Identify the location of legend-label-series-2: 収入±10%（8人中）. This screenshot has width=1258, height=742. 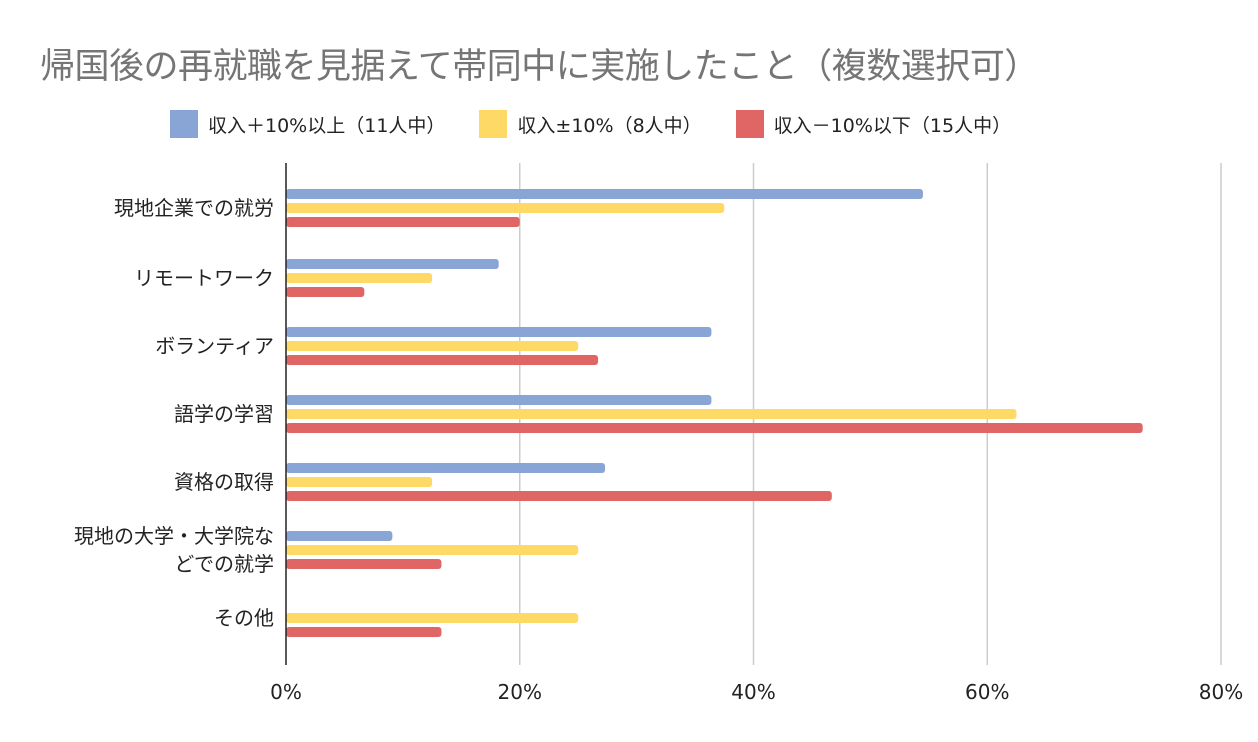
(609, 125).